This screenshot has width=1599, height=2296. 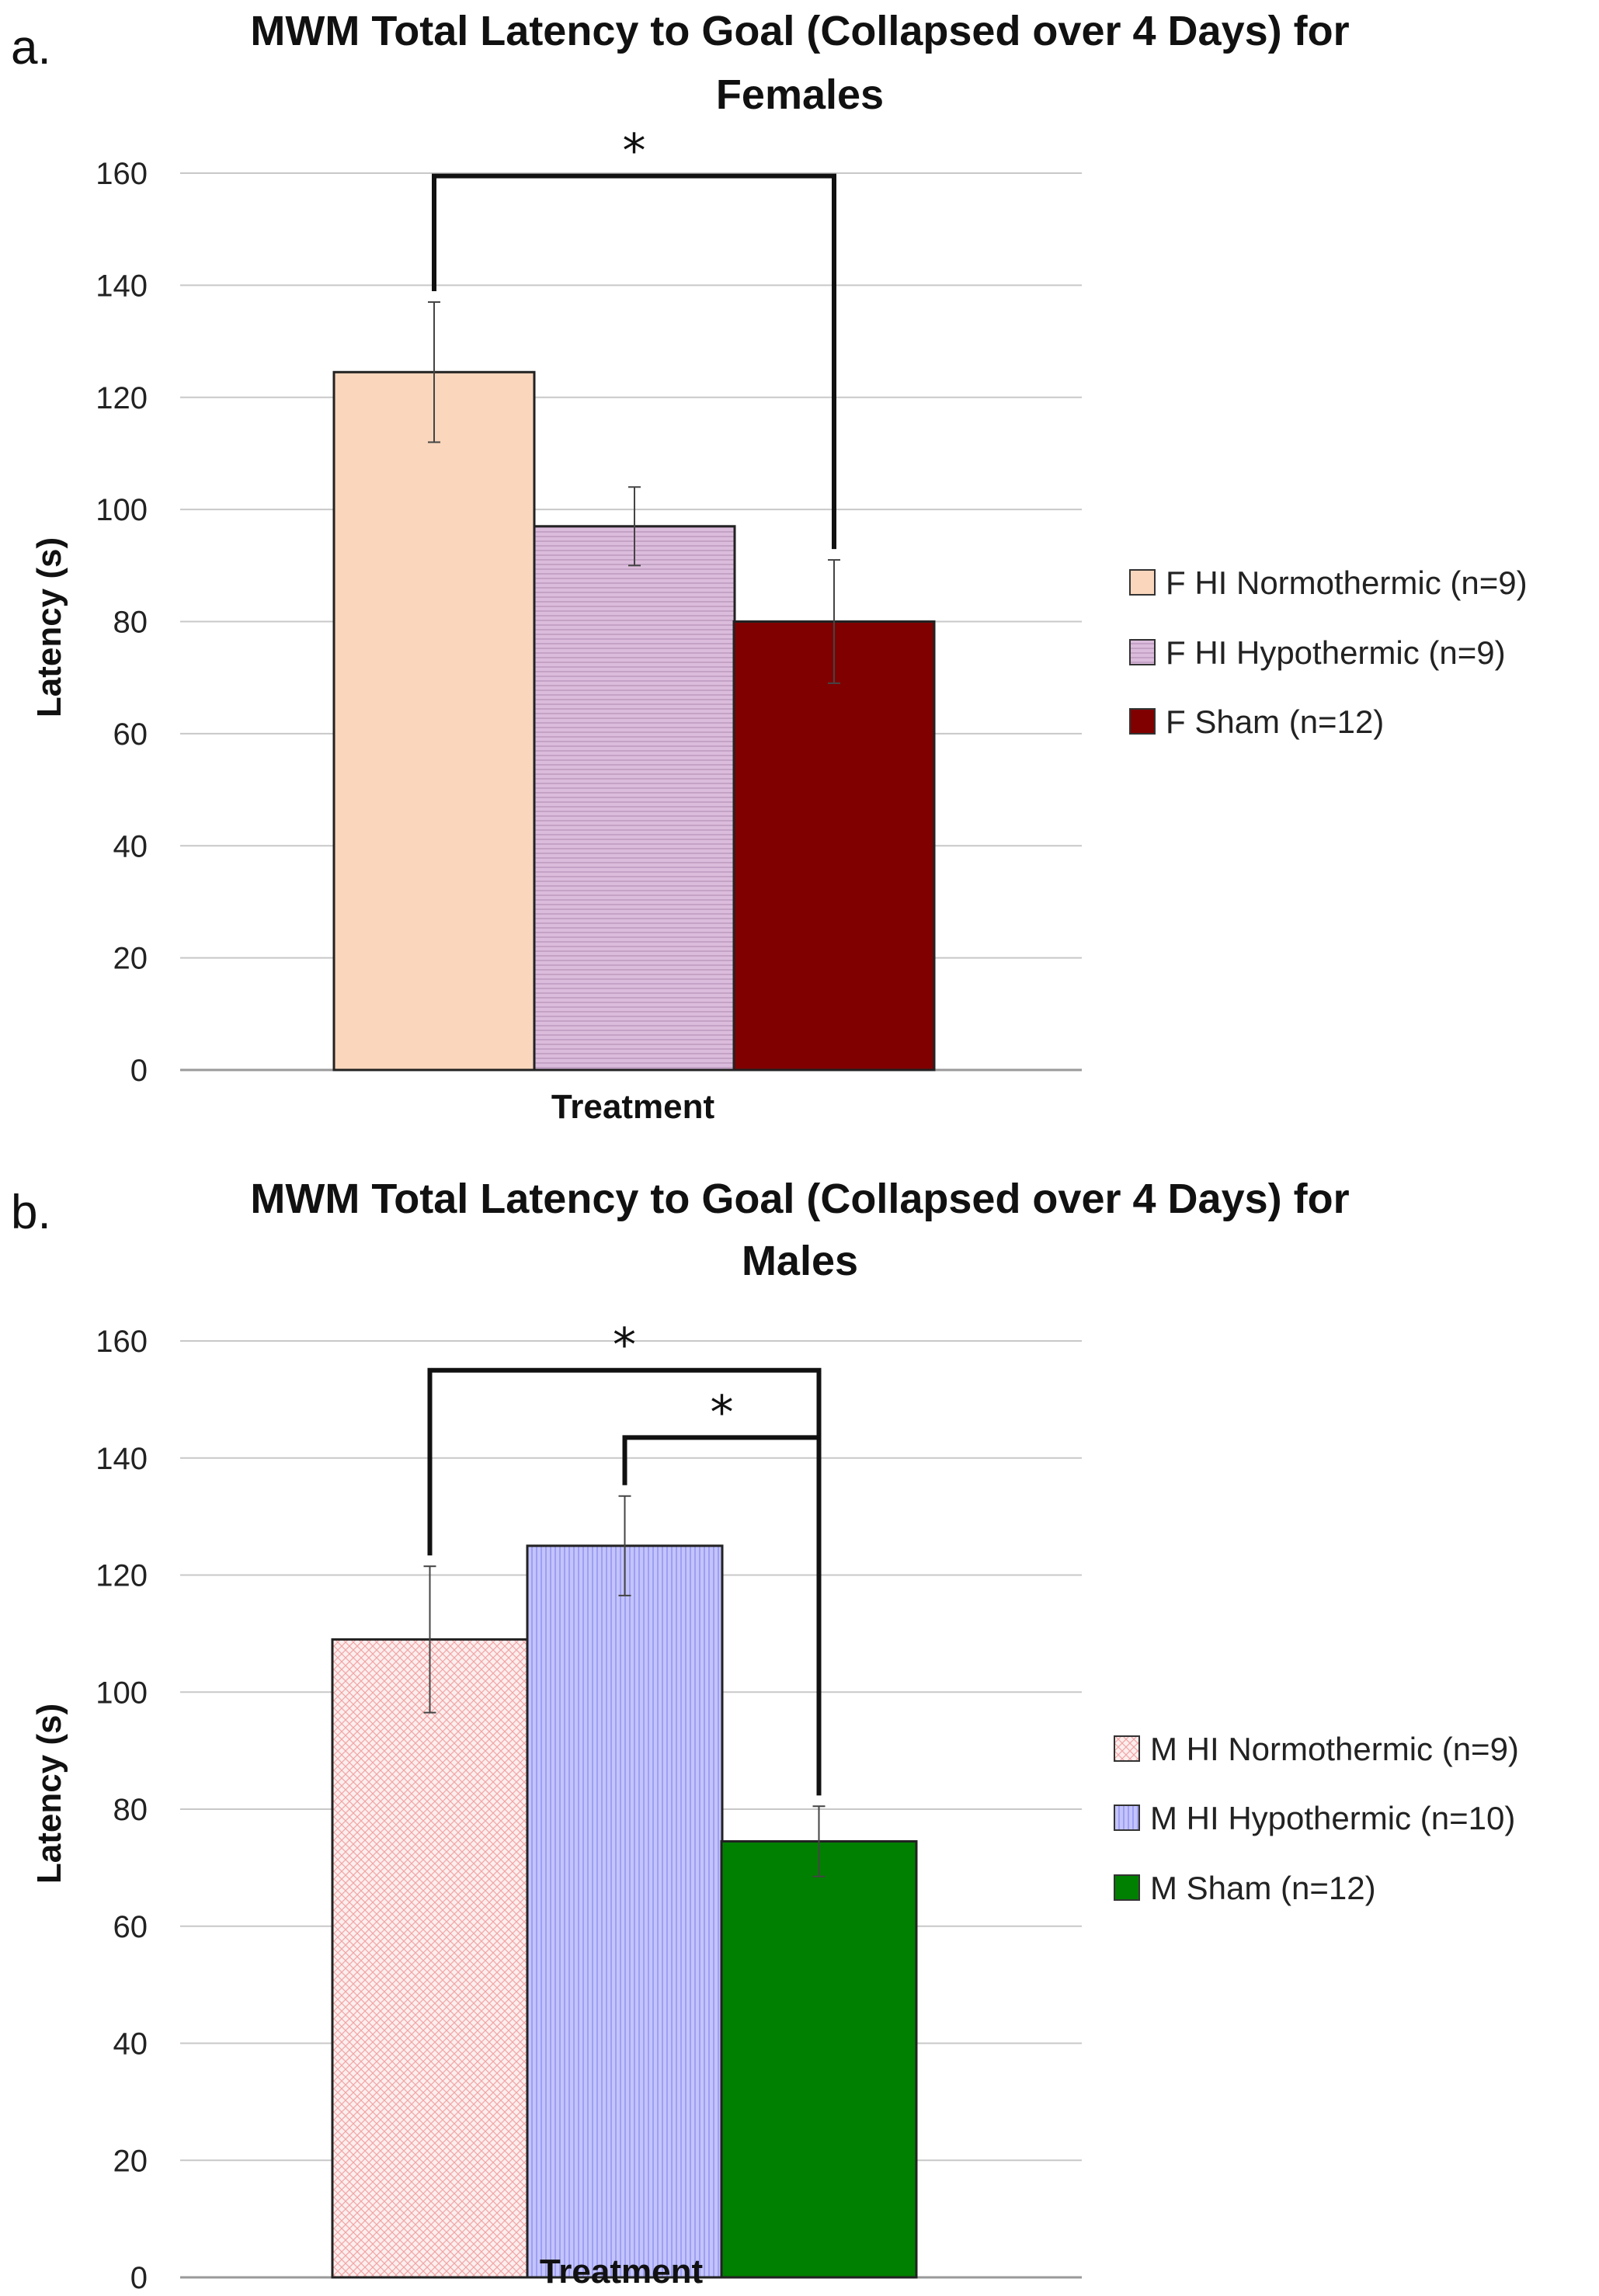 I want to click on legend-label: M HI Hypothermic (n=10), so click(x=1332, y=1818).